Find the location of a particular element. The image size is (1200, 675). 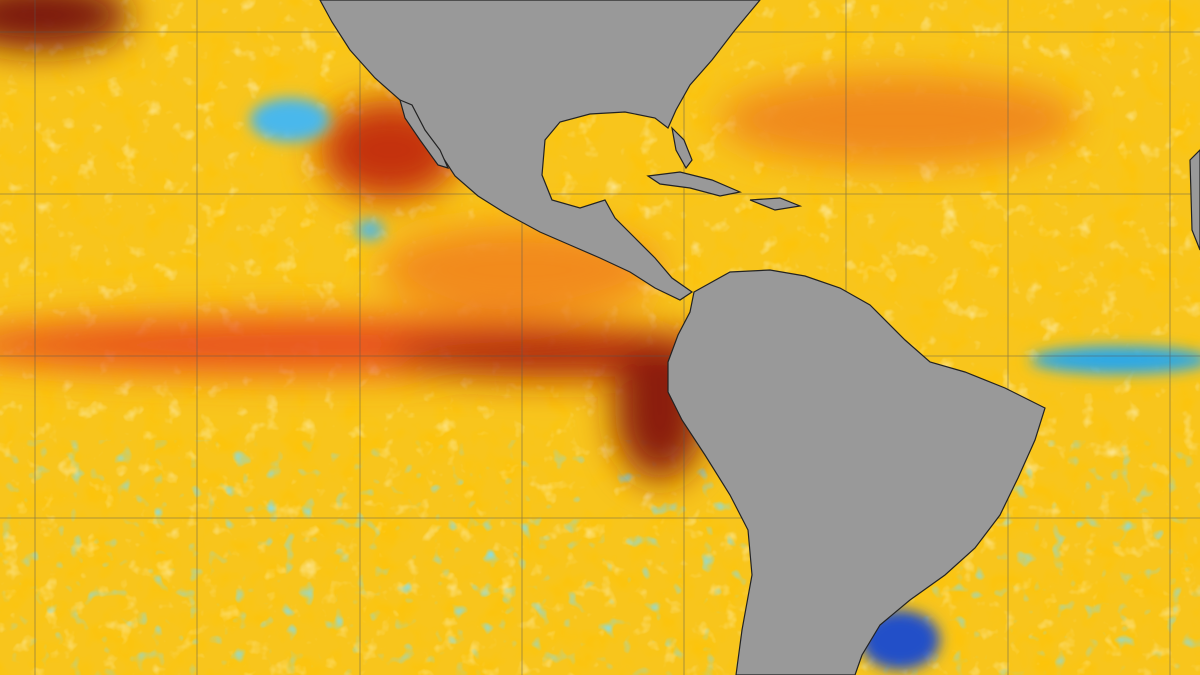

pacific-cool is located at coordinates (290, 120).